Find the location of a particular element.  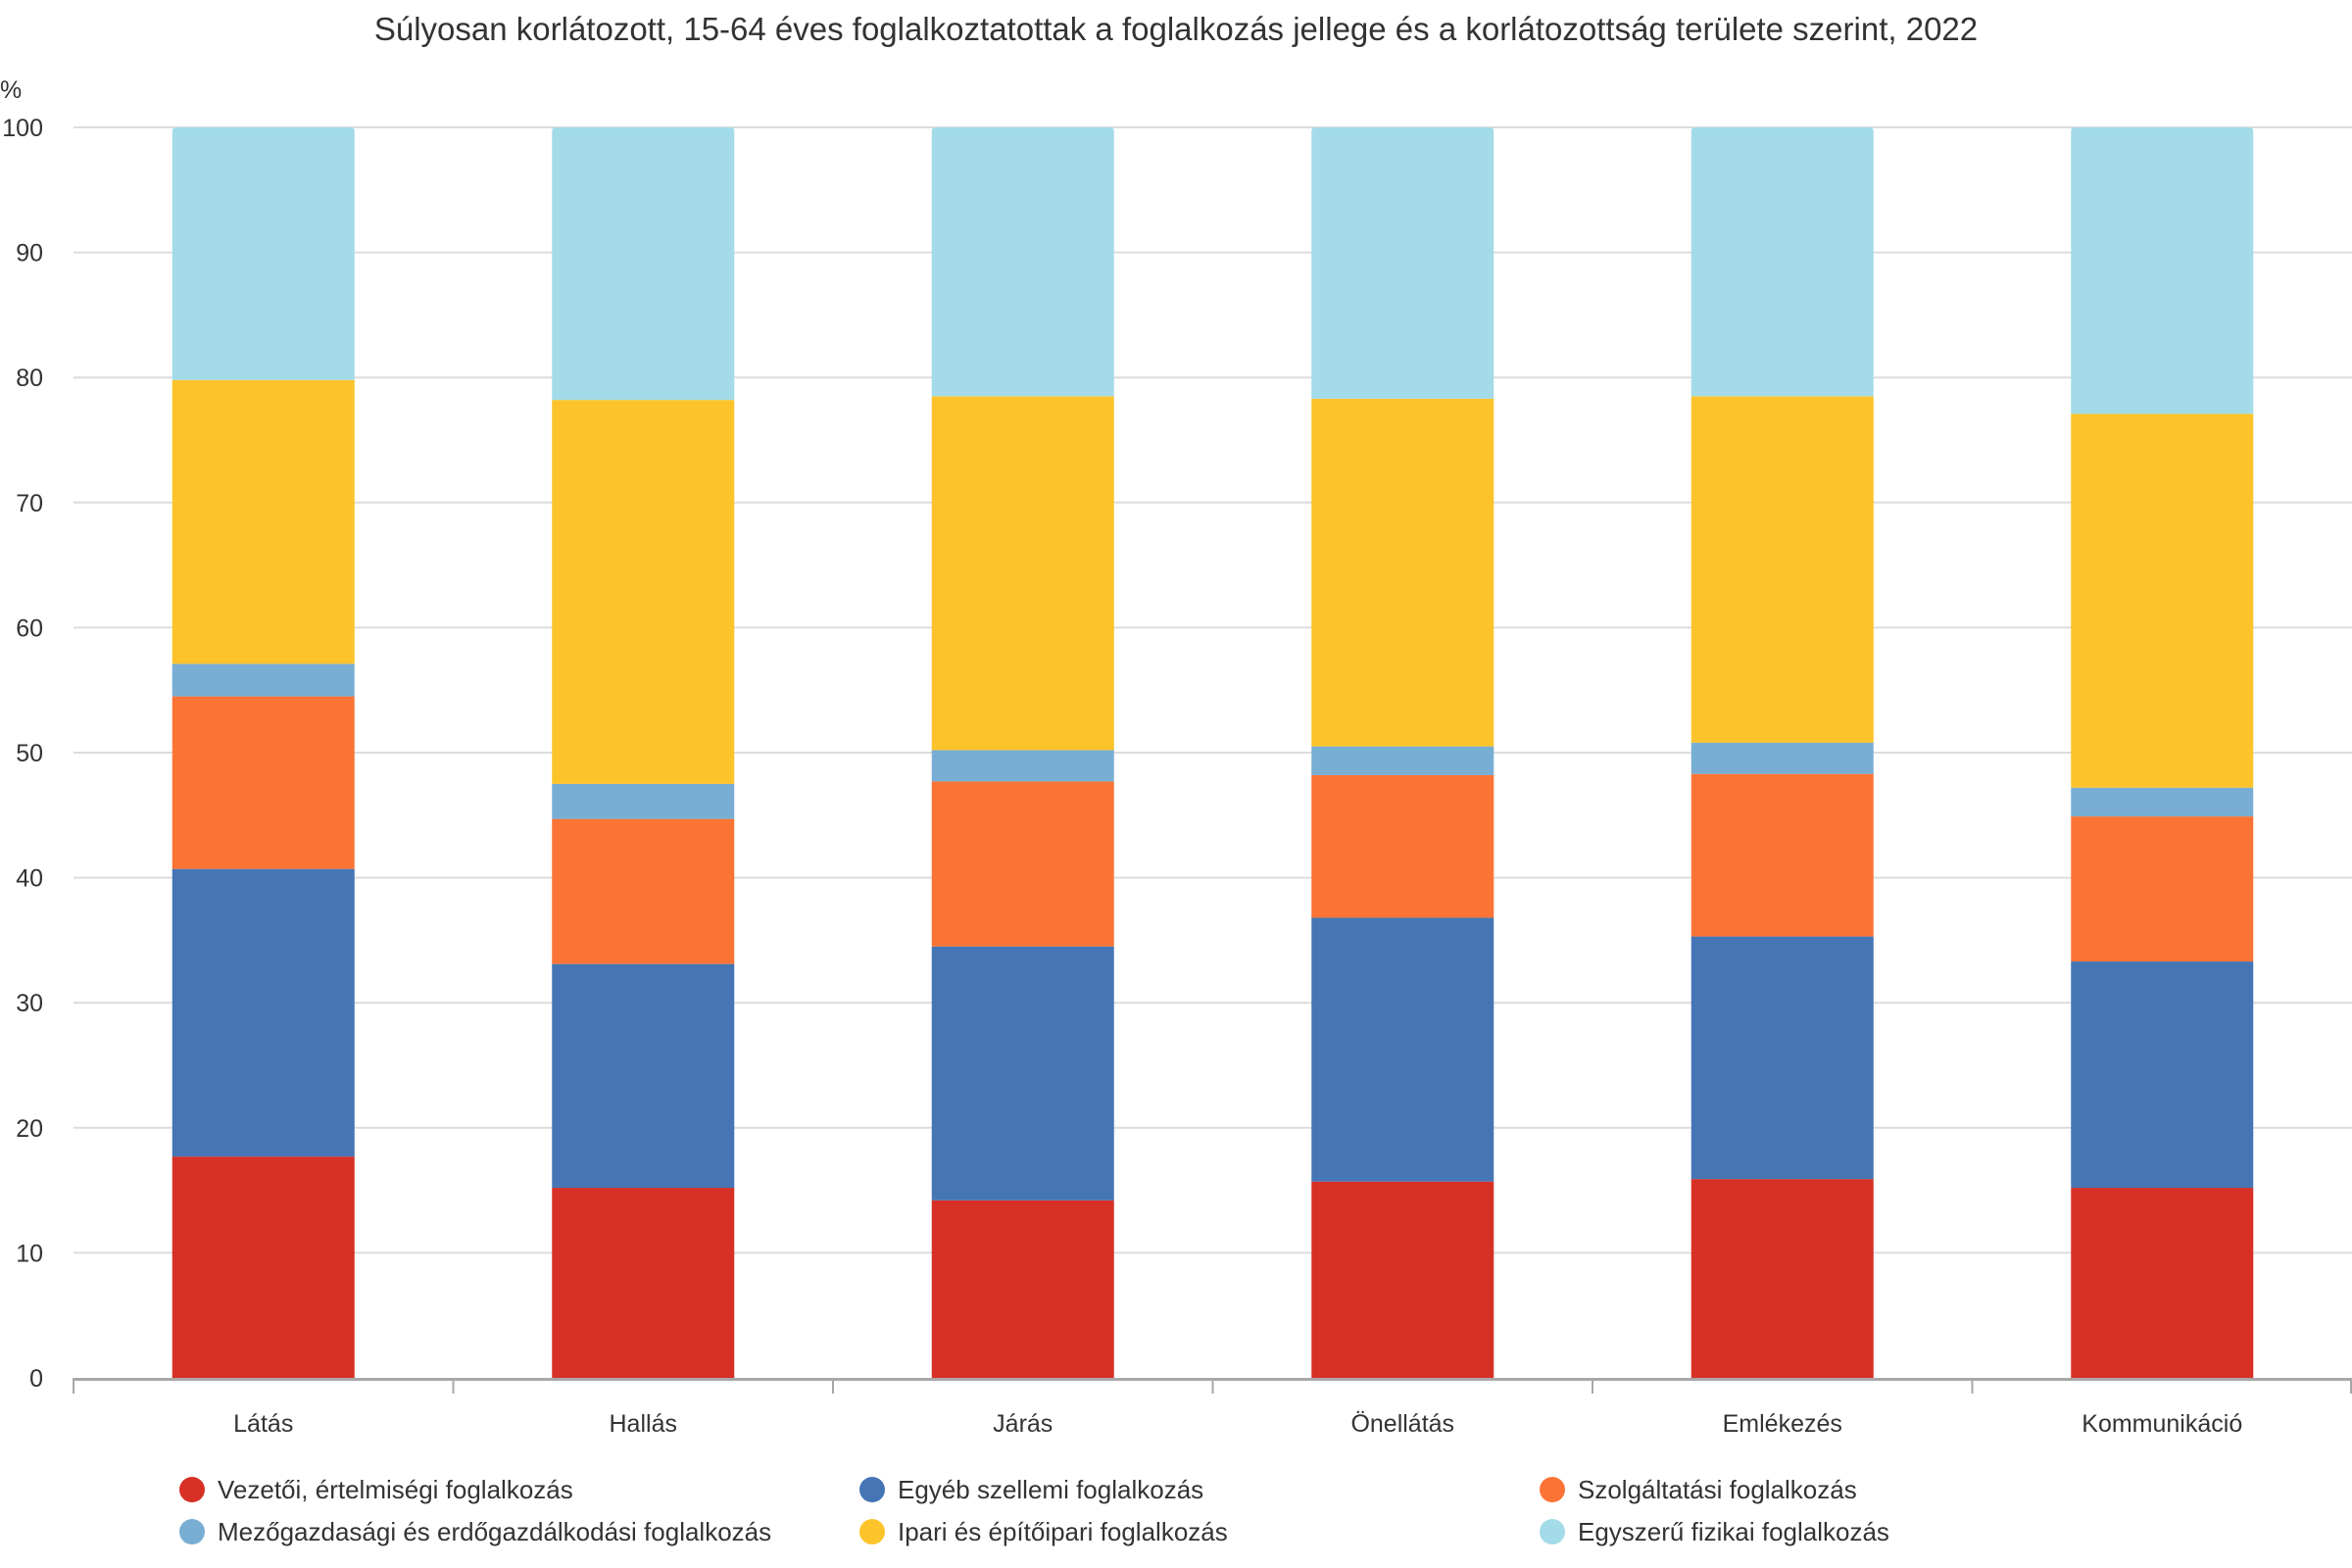

y-tick-label: 60 is located at coordinates (29, 628).